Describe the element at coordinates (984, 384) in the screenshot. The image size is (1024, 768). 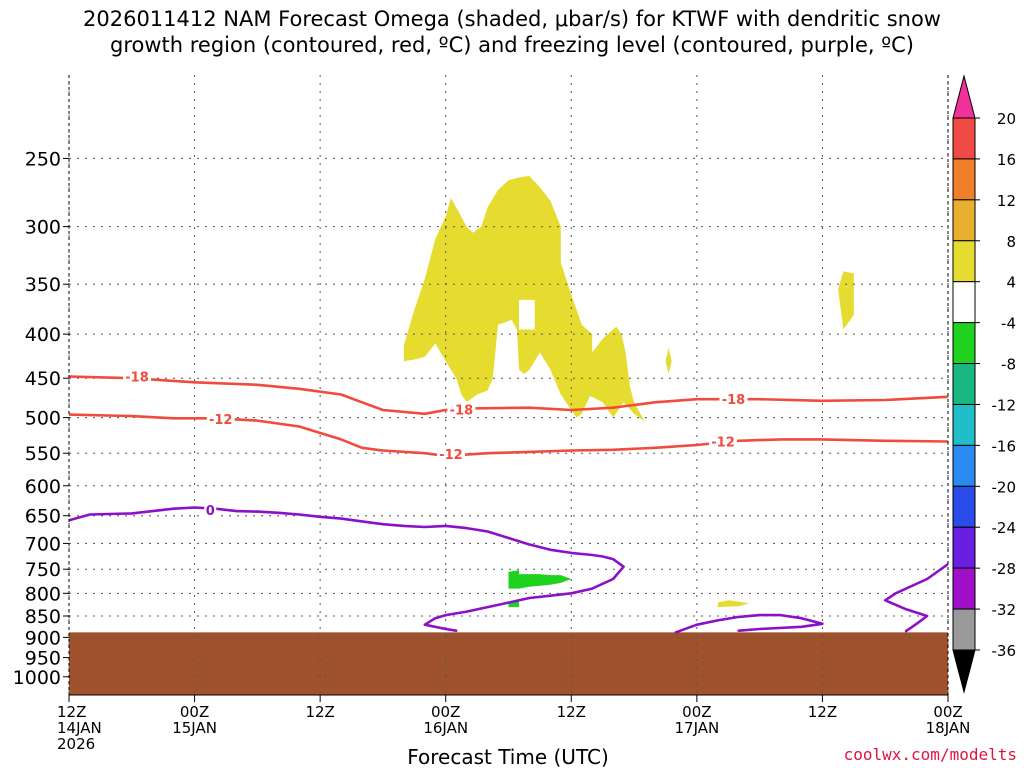
I see `colorbar: 20 16 12 8 4 -4 -8 -12 -16 -20 -24 -28 -32 -36` at that location.